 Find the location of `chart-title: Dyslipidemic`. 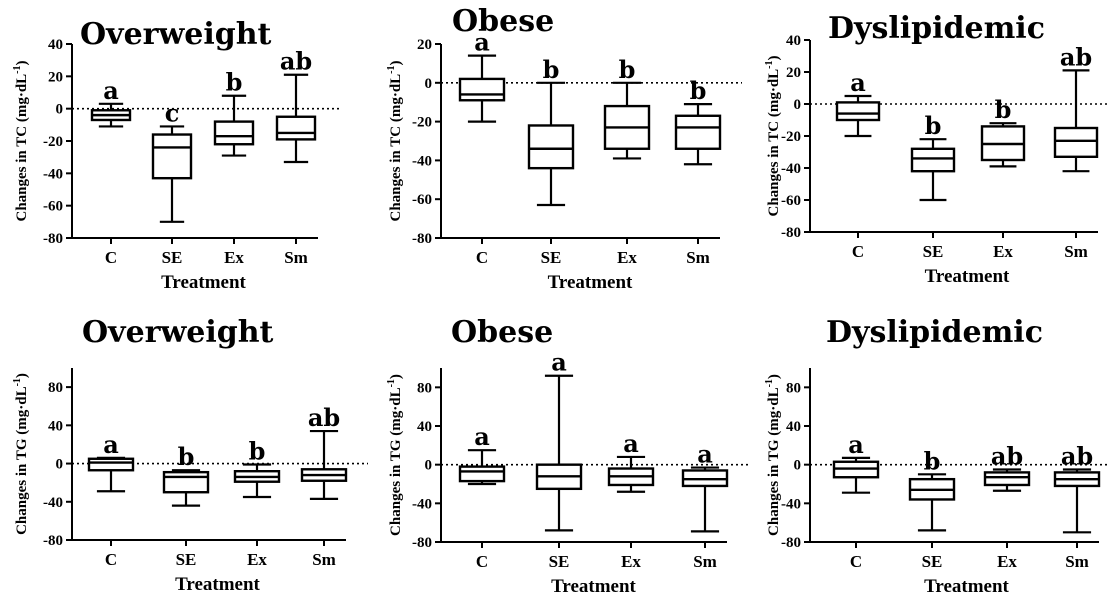

chart-title: Dyslipidemic is located at coordinates (936, 28).